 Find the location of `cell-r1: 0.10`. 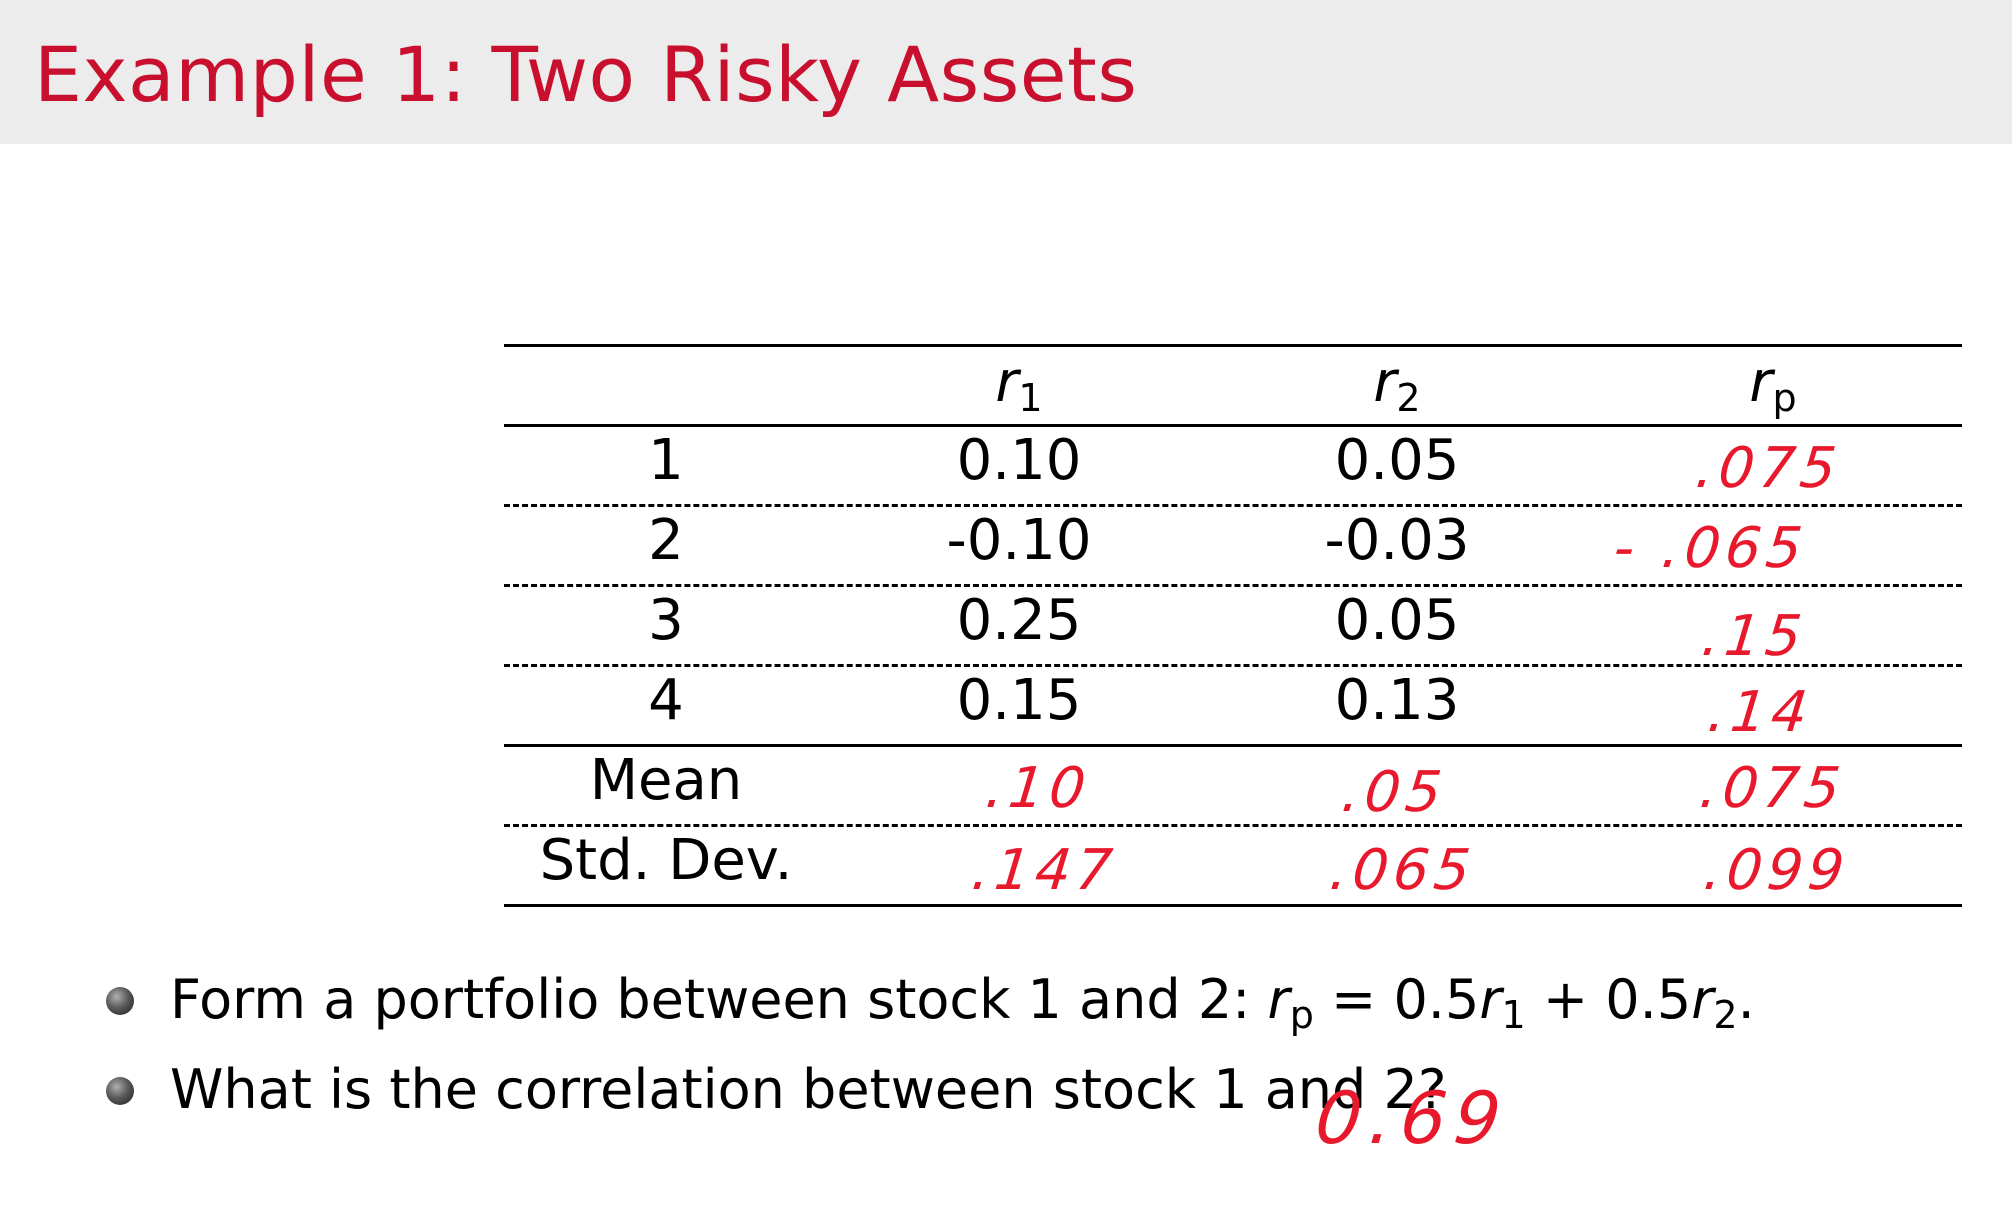

cell-r1: 0.10 is located at coordinates (1019, 460).